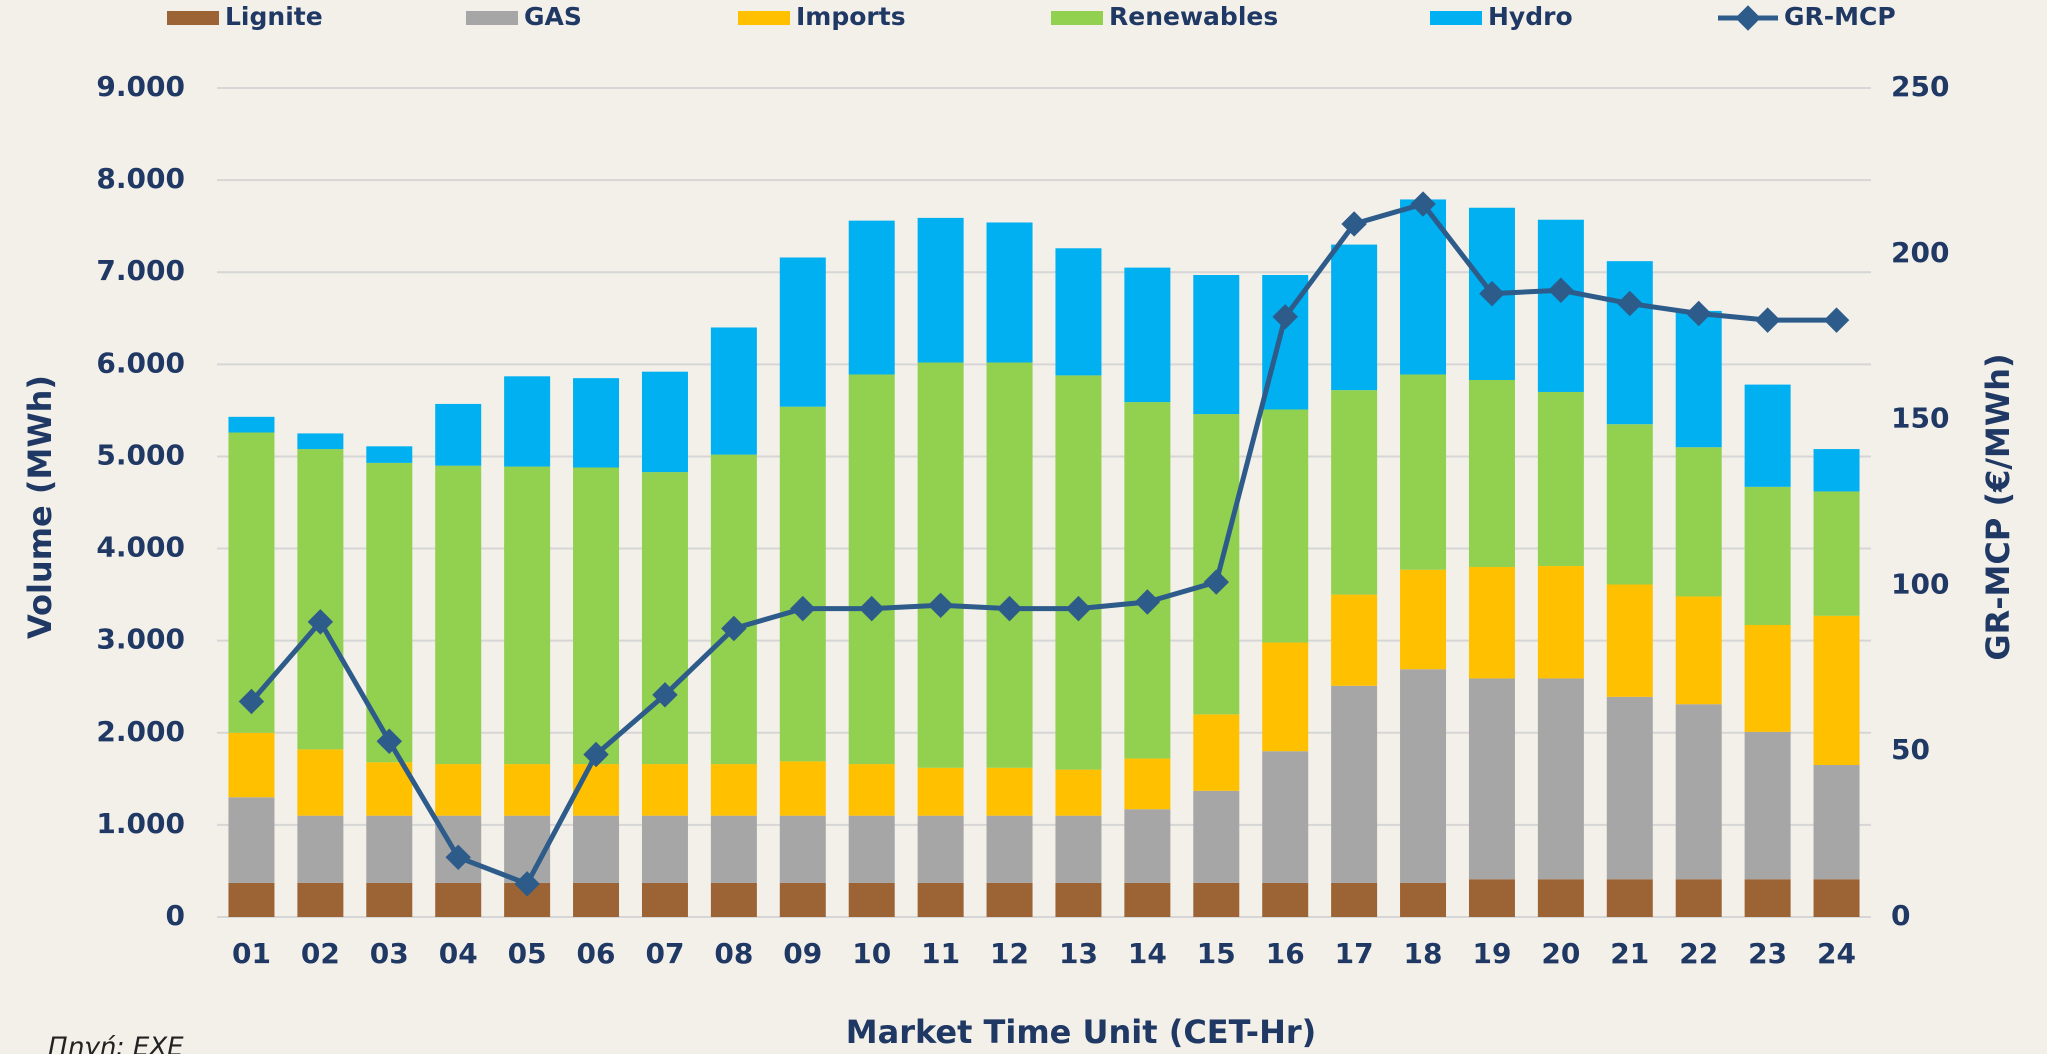 Image resolution: width=2047 pixels, height=1054 pixels. I want to click on y-tick-label: 9.000, so click(140, 86).